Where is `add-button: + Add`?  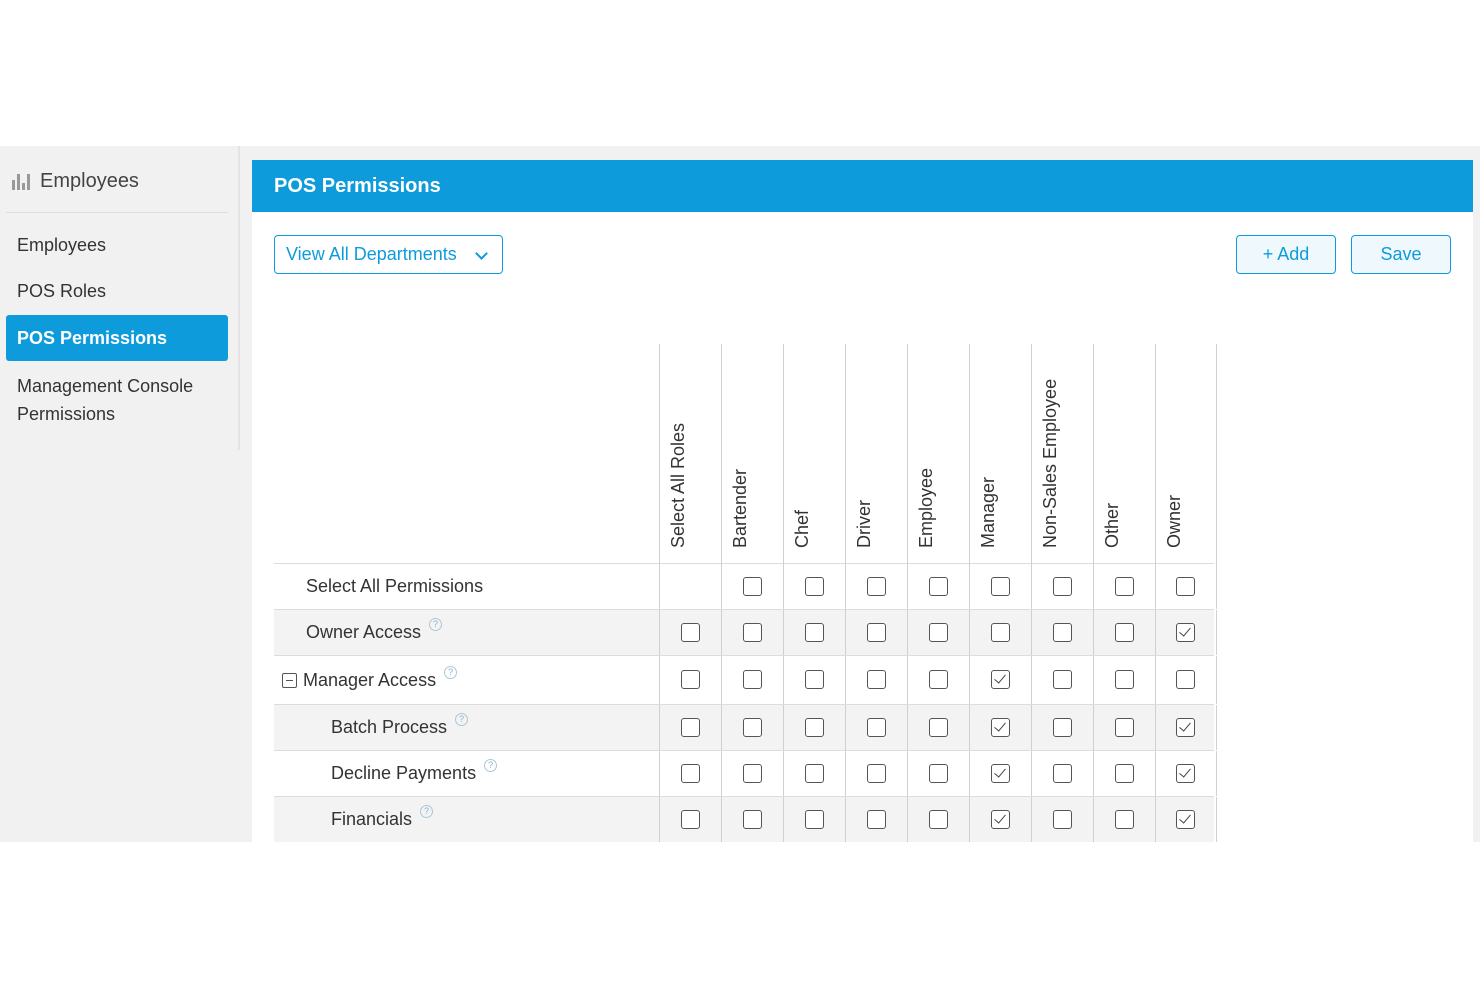 add-button: + Add is located at coordinates (1286, 254).